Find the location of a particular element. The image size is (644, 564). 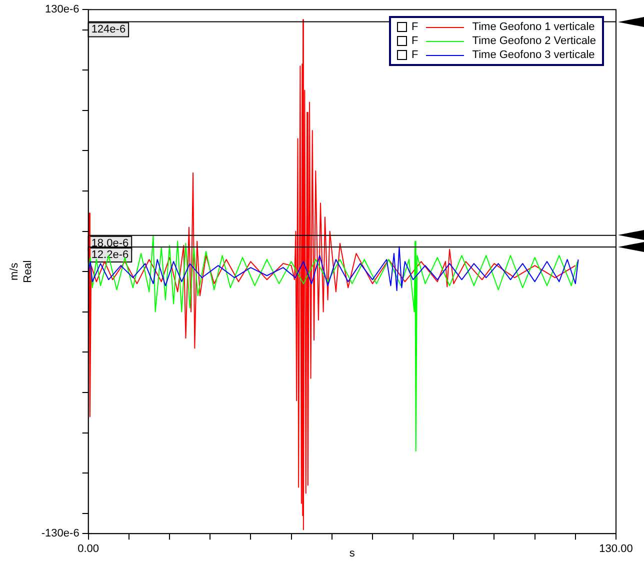

ref-line-label: 124e-6 is located at coordinates (108, 30).